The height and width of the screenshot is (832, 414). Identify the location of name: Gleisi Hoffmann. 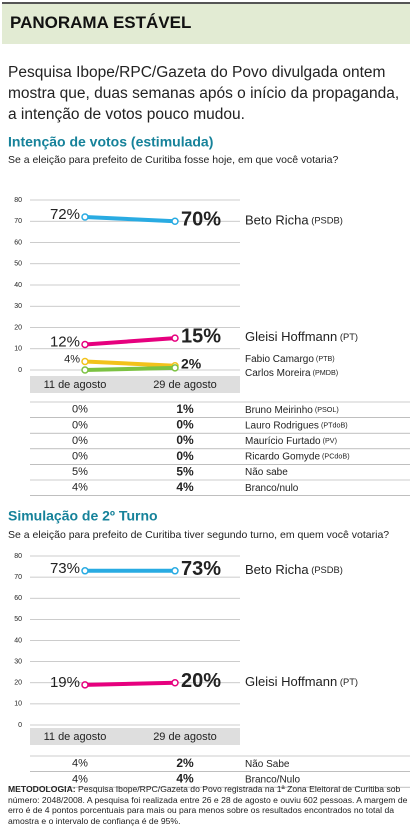
(291, 681).